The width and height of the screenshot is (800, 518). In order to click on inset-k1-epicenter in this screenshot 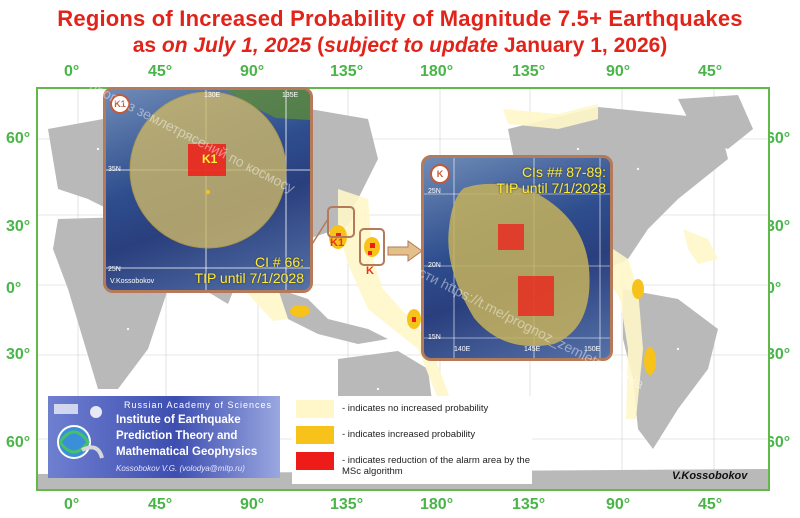, I will do `click(208, 192)`.